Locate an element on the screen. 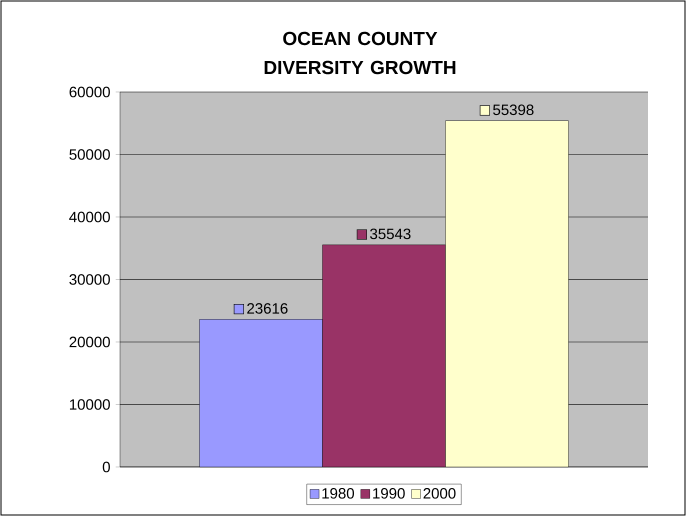  y-tick-label: 10000 is located at coordinates (90, 404).